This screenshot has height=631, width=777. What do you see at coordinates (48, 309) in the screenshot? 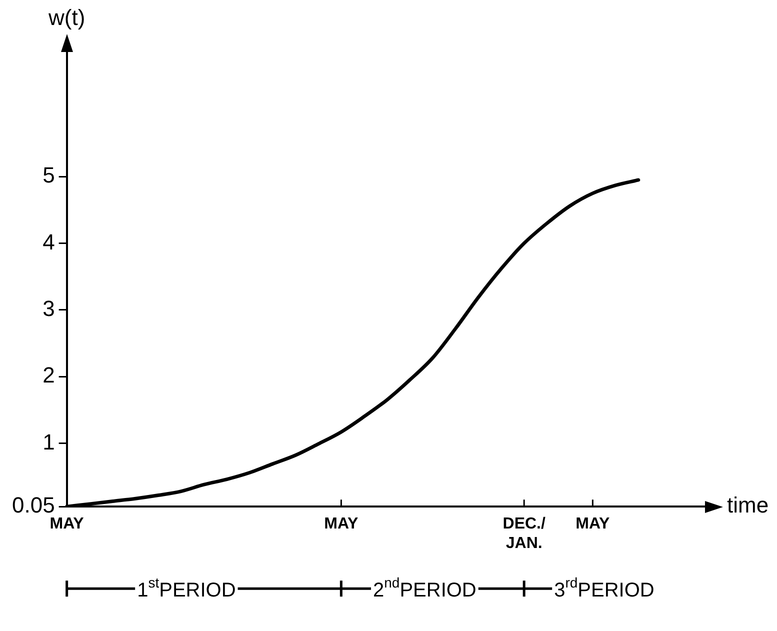
I see `y-tick-label: 3` at bounding box center [48, 309].